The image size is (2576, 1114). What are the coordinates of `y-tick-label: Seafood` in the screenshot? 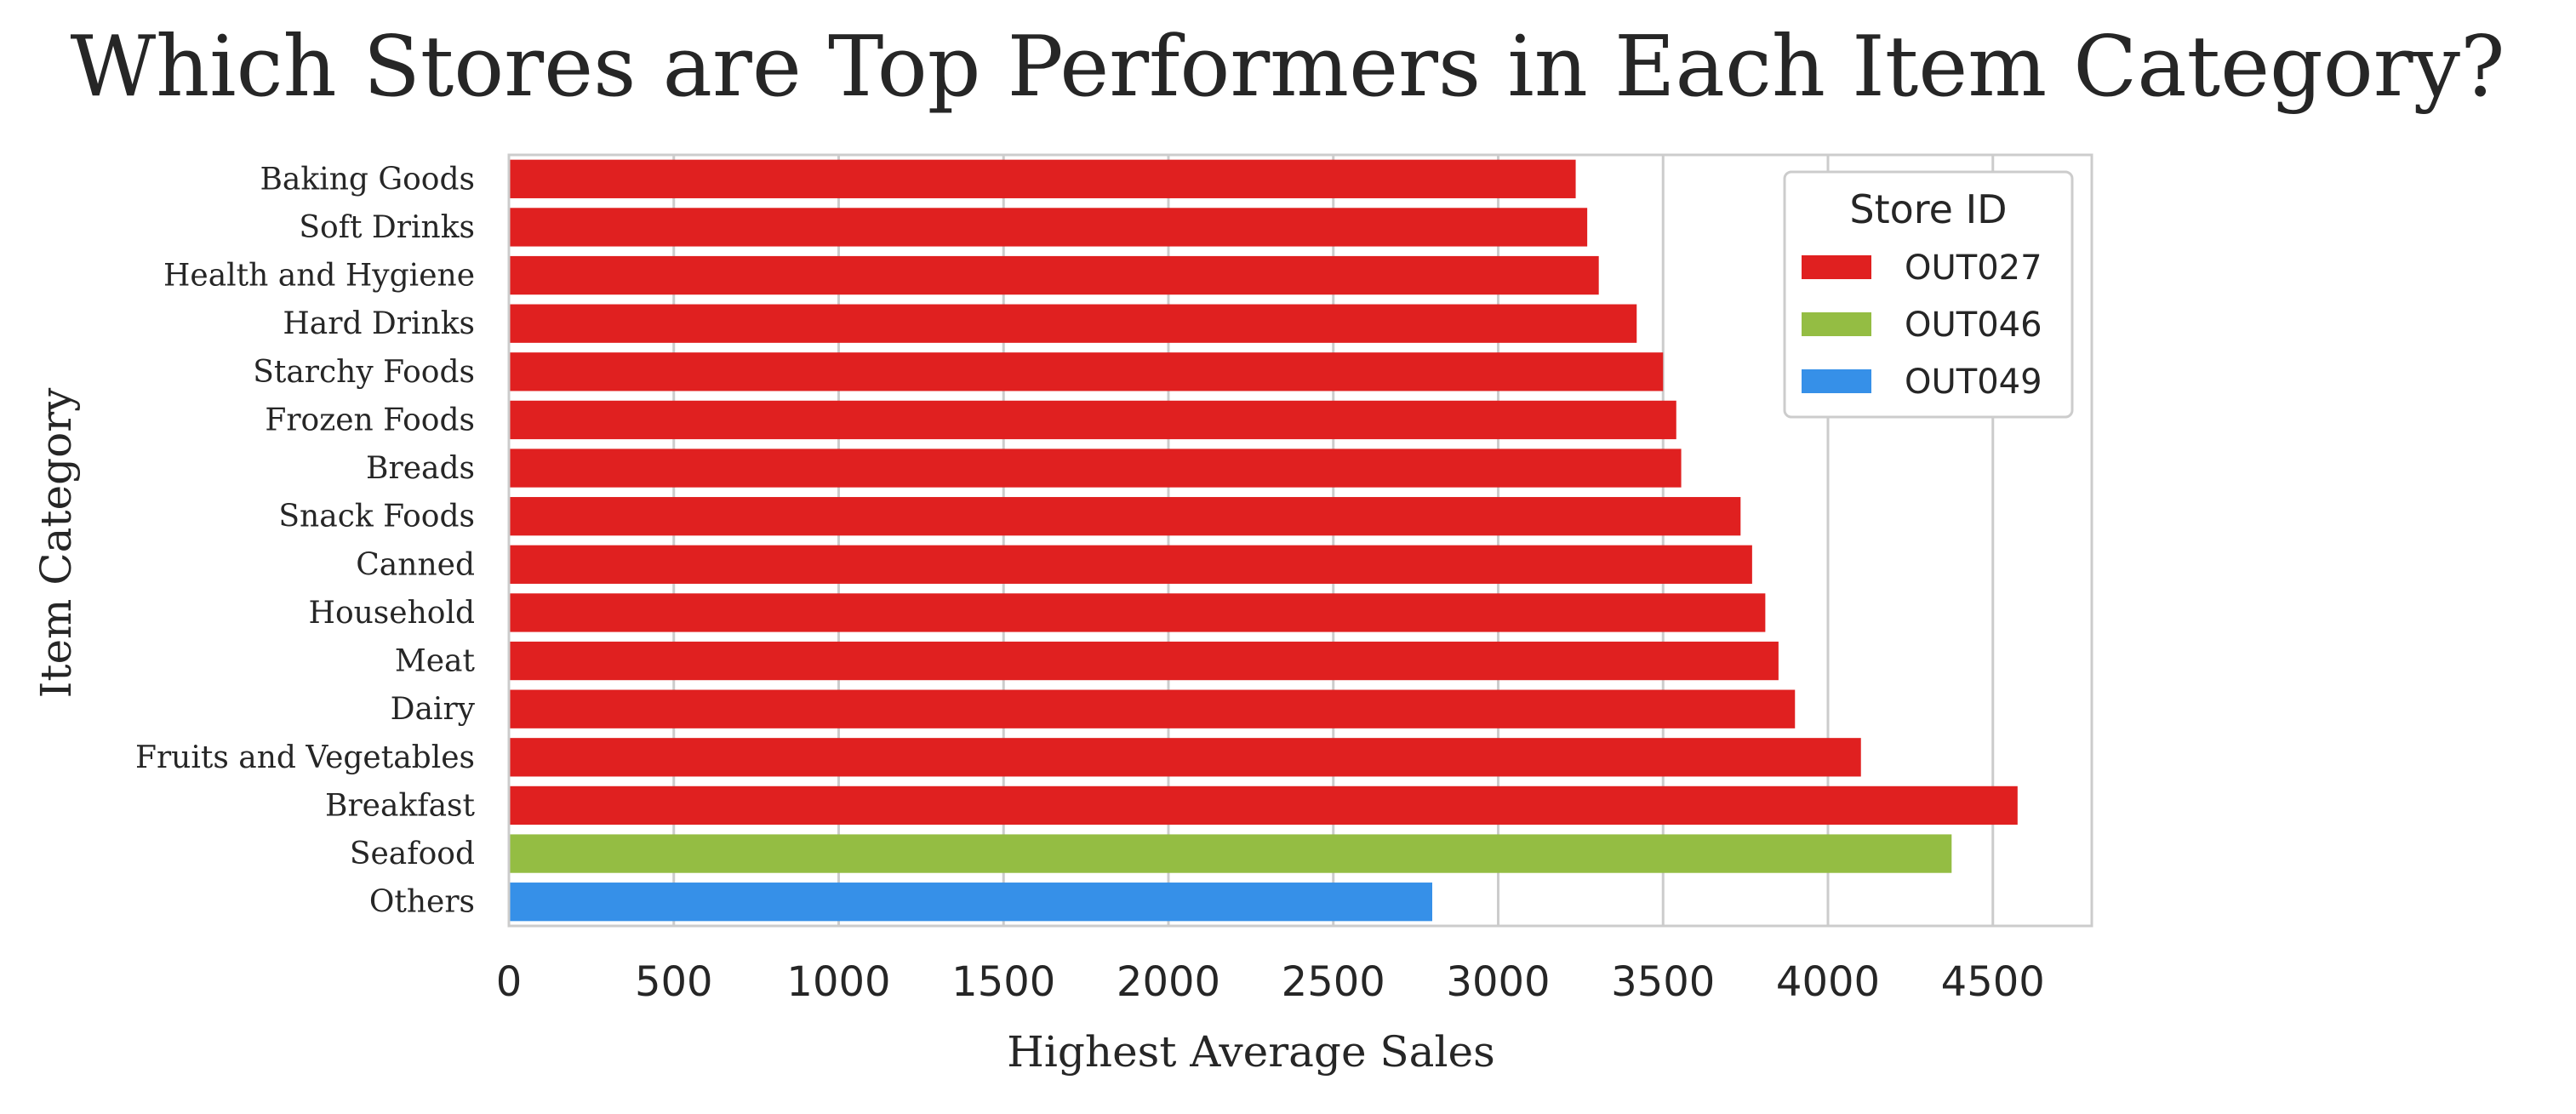 It's located at (412, 854).